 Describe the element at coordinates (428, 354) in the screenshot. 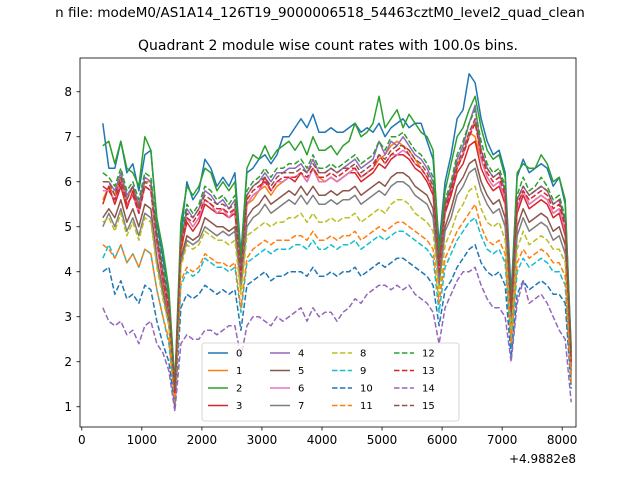

I see `legend-label-12: 12` at that location.